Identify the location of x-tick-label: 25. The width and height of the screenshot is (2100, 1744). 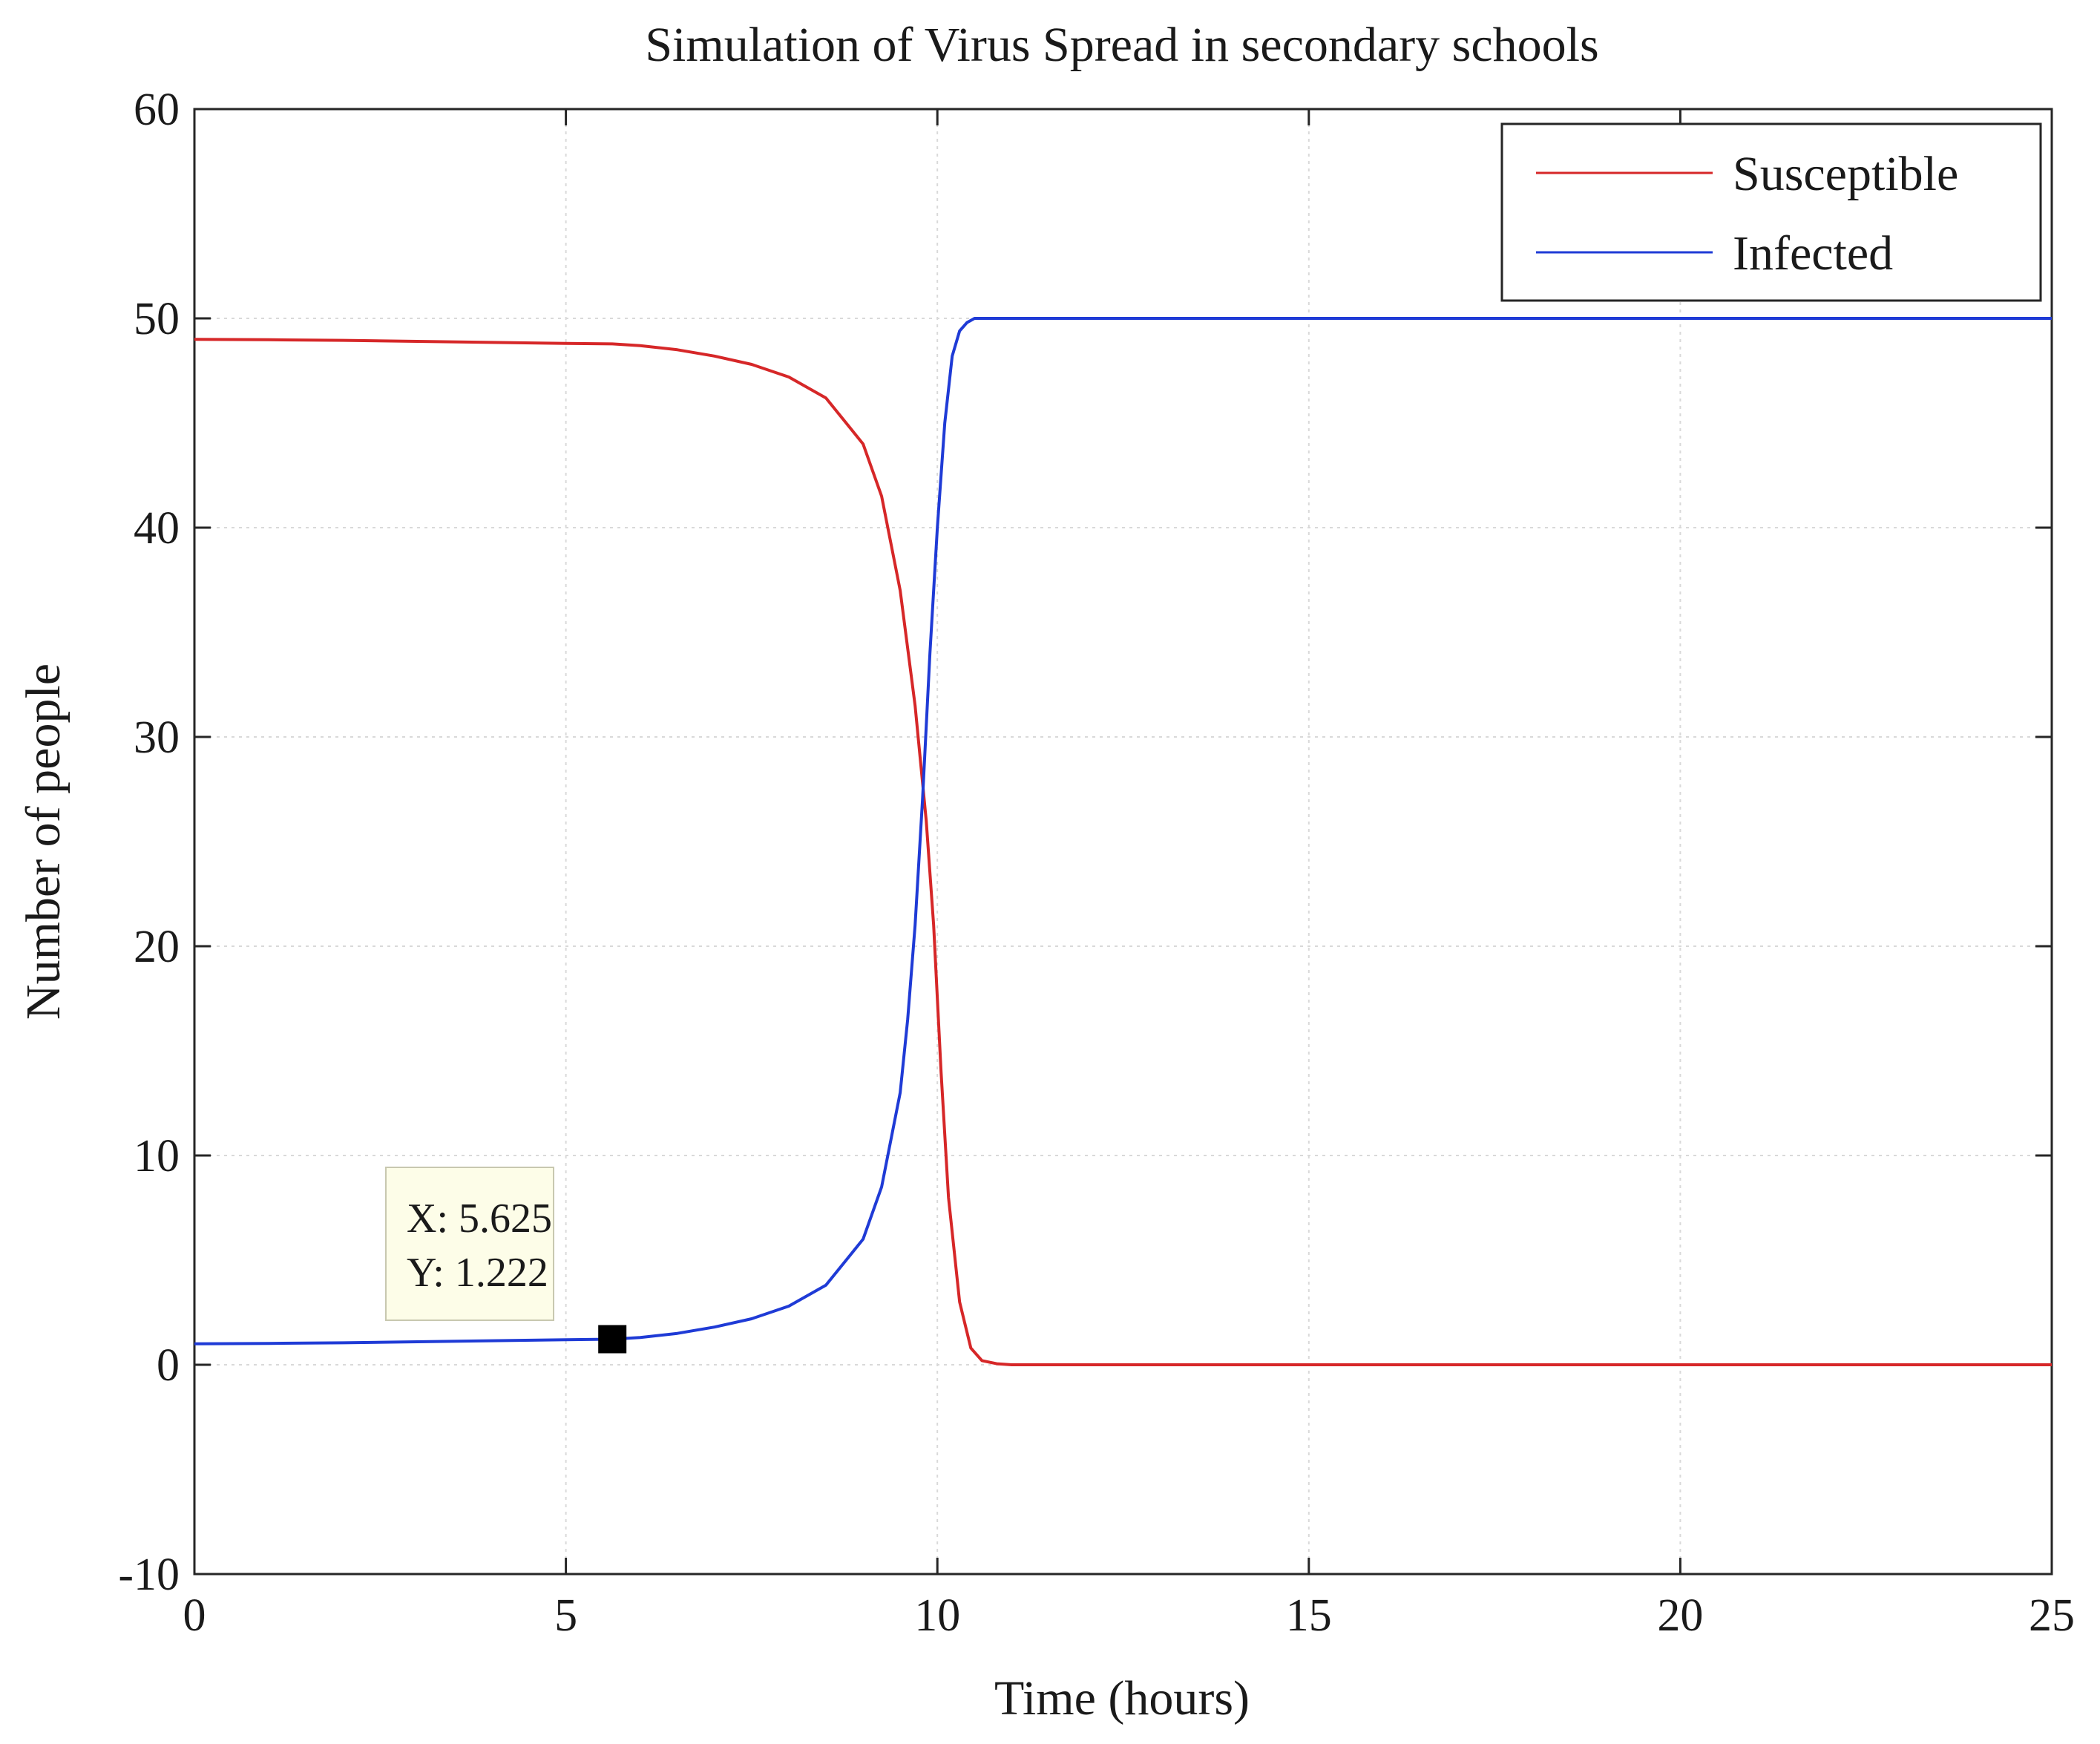
(2052, 1615).